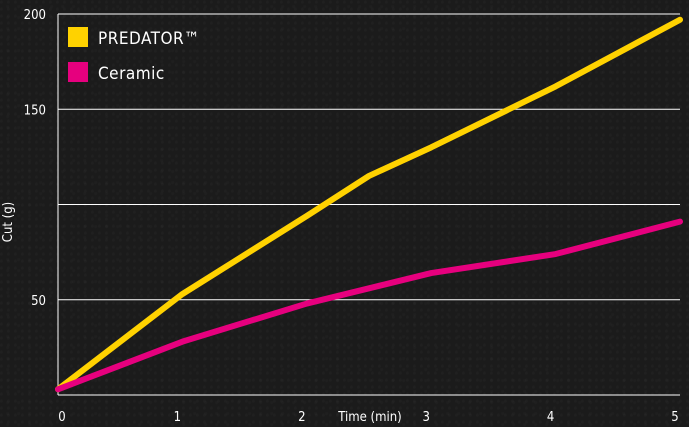 This screenshot has width=689, height=427. Describe the element at coordinates (78, 37) in the screenshot. I see `legend-swatch-predator` at that location.